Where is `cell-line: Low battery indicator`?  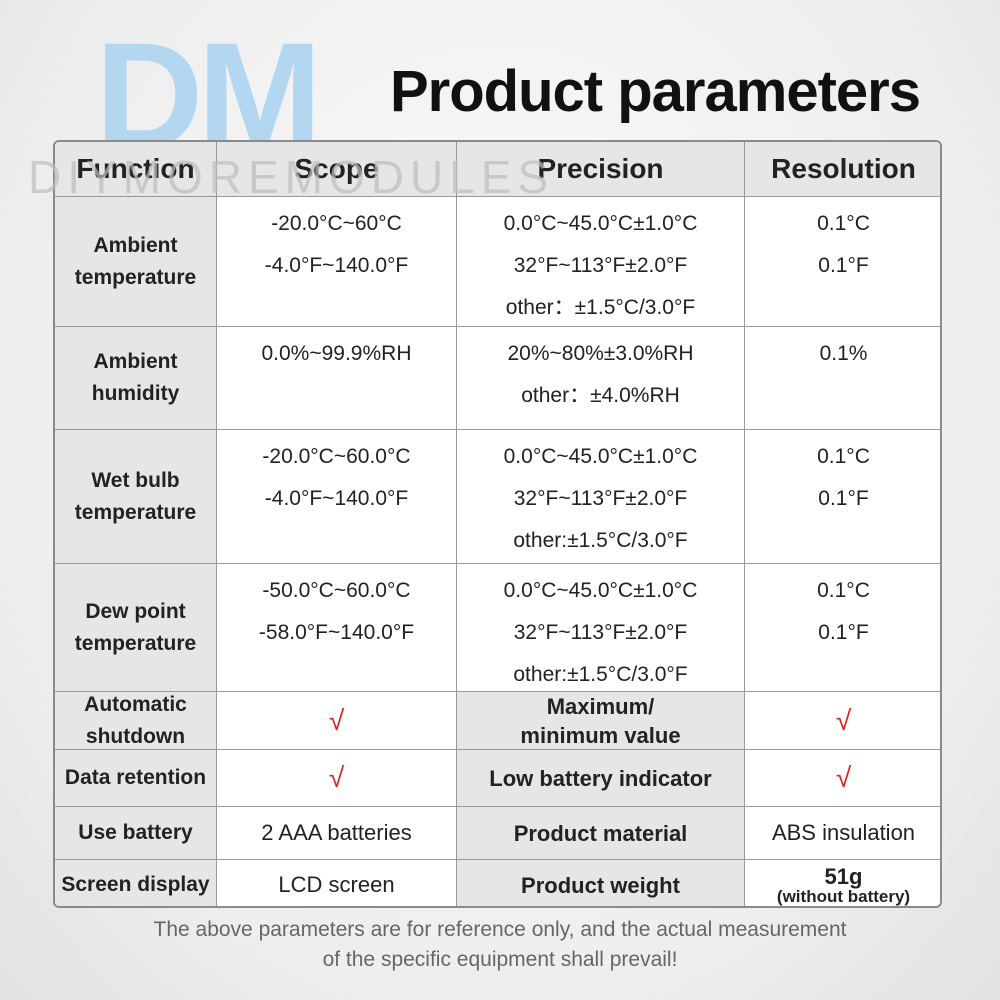 cell-line: Low battery indicator is located at coordinates (600, 778).